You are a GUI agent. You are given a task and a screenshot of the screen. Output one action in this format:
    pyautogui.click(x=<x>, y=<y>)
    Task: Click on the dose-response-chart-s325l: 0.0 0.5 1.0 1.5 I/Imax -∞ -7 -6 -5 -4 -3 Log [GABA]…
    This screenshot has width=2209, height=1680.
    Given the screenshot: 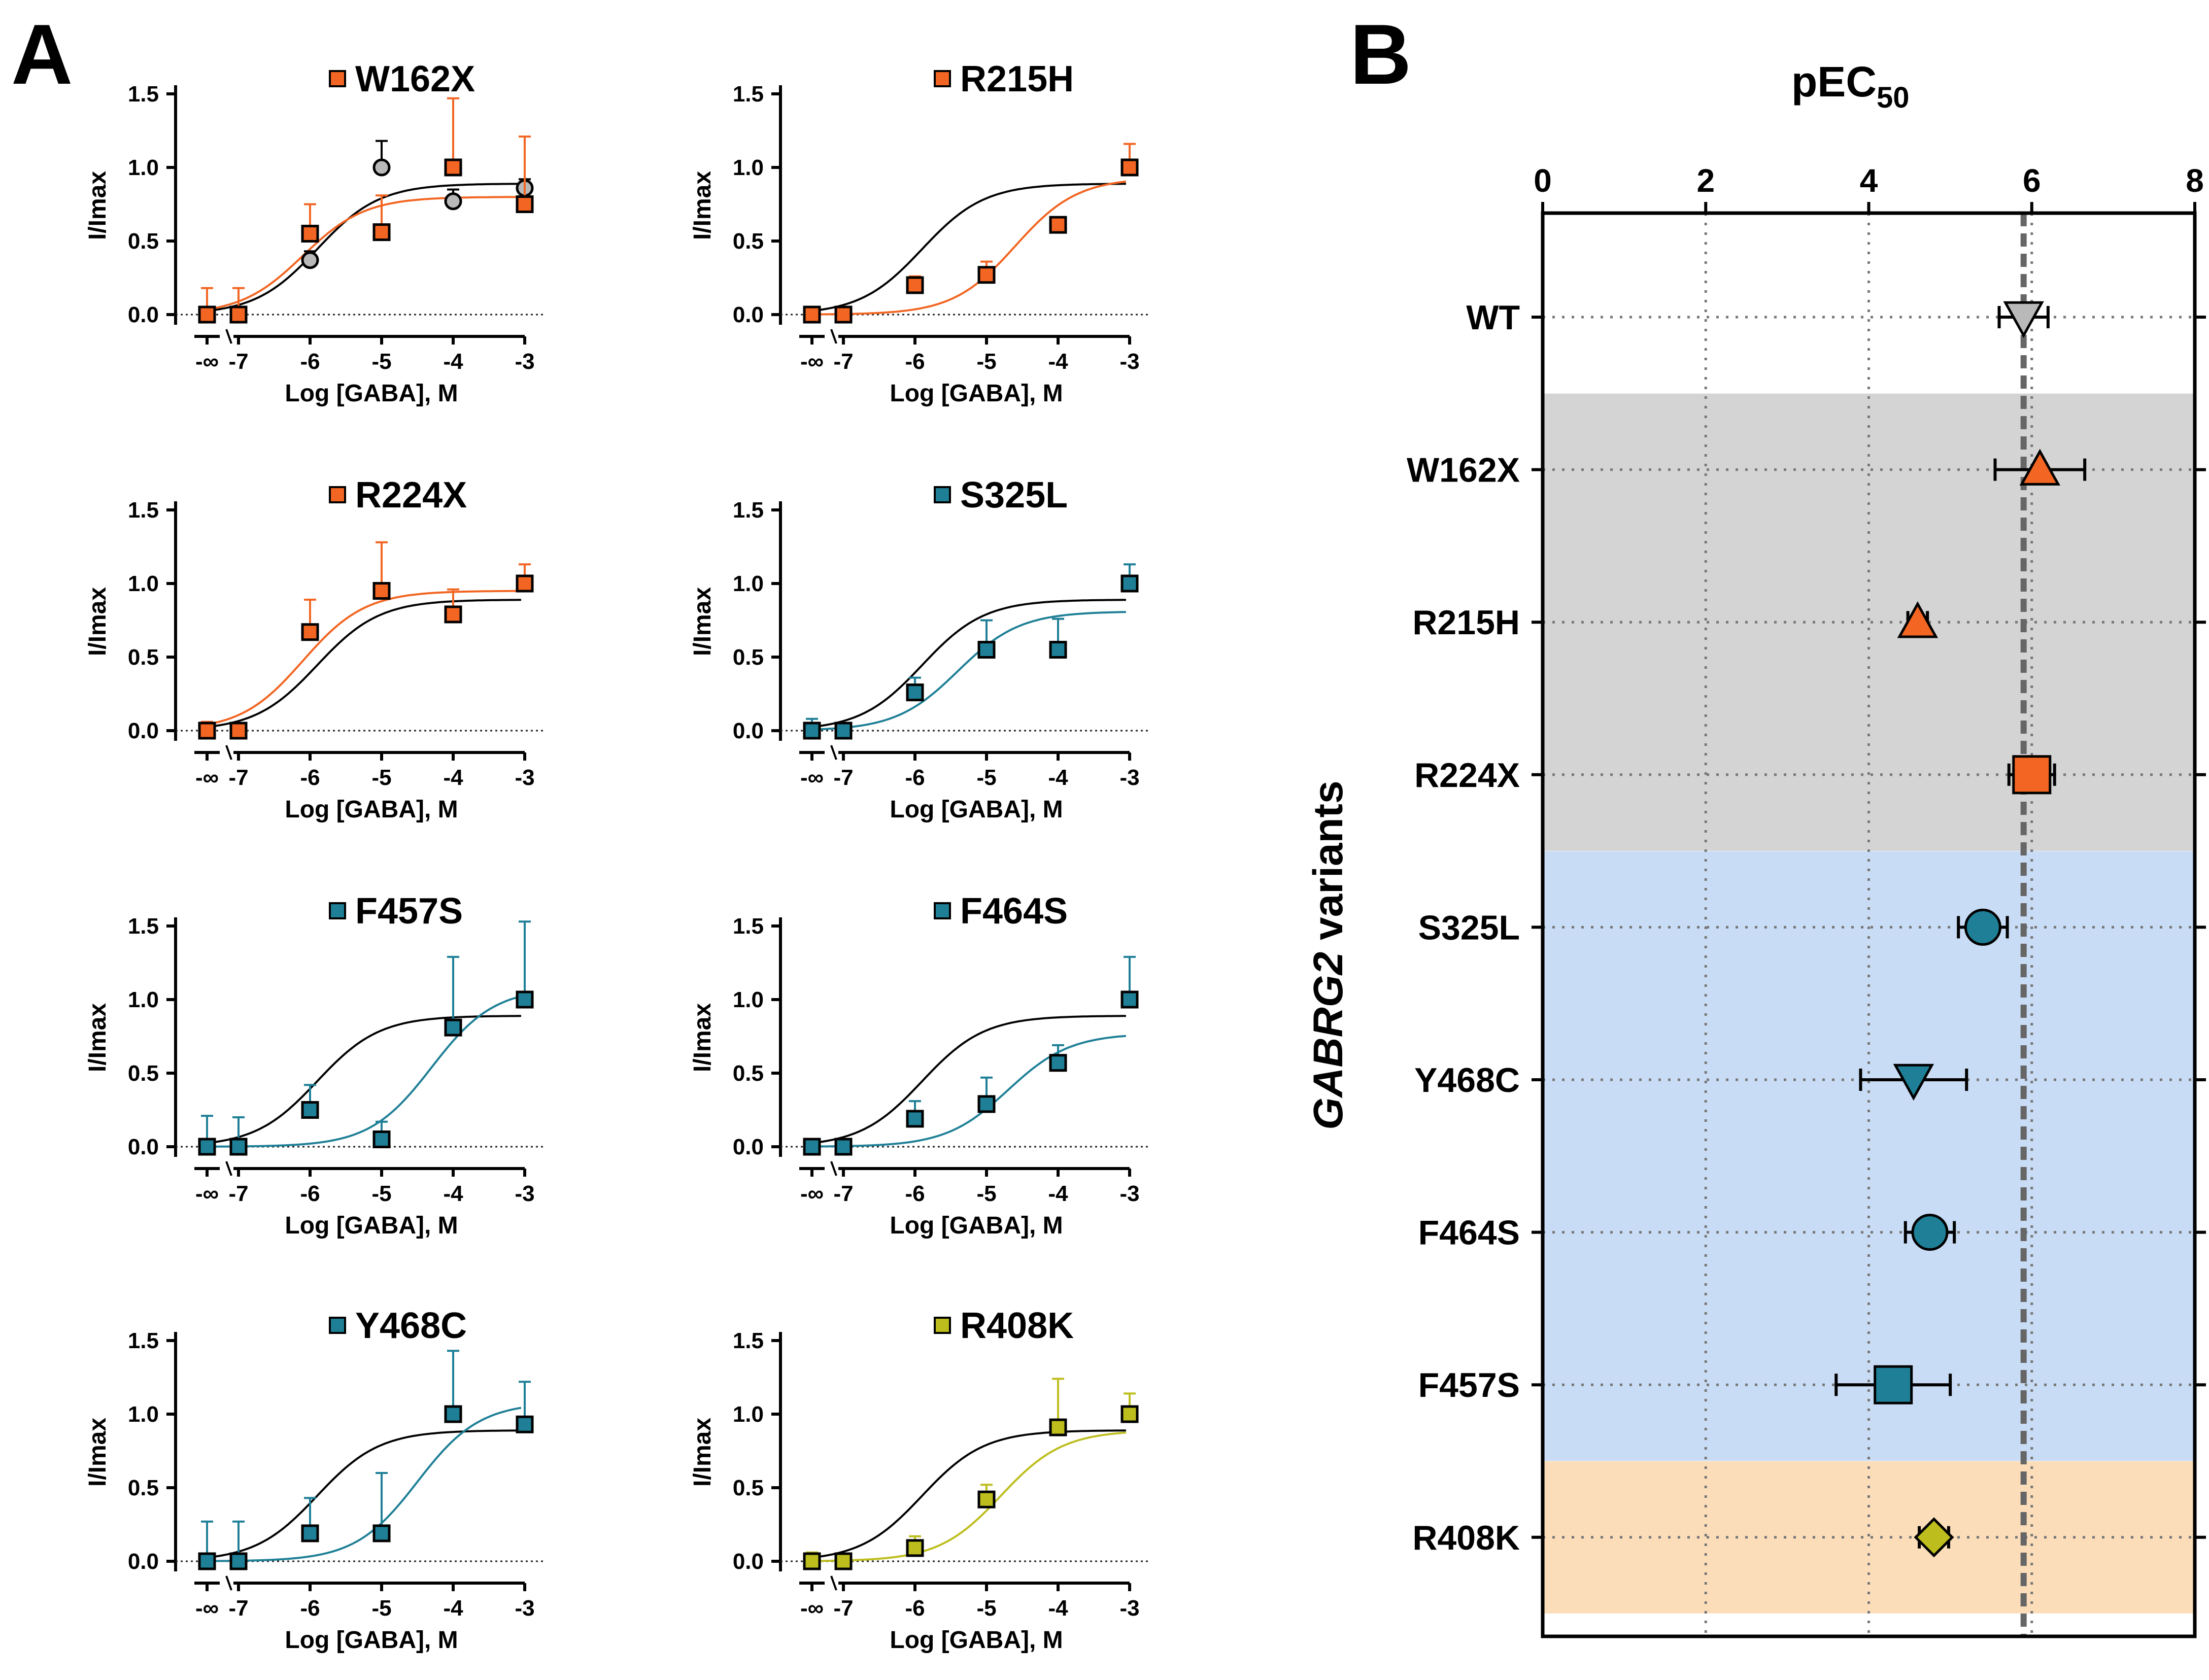 What is the action you would take?
    pyautogui.click(x=919, y=649)
    